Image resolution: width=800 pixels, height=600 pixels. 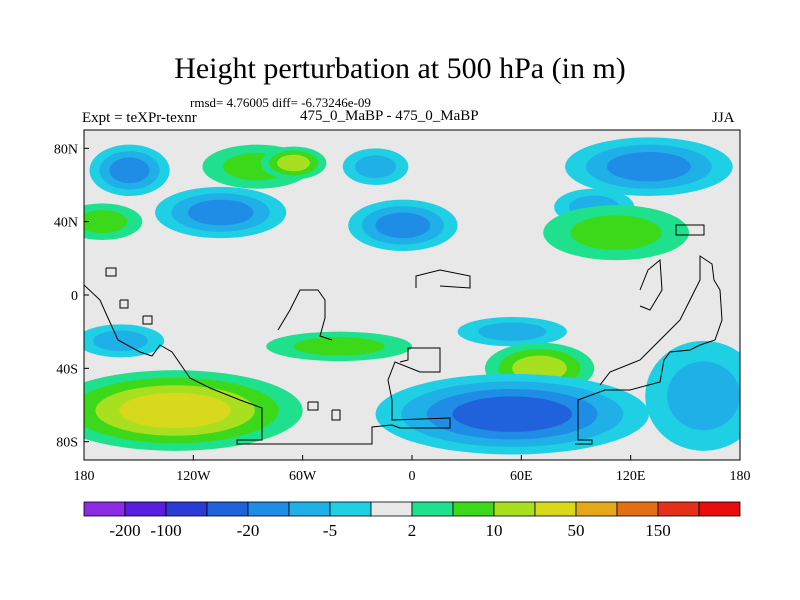 I want to click on x-tick-label-6: 180, so click(x=740, y=476).